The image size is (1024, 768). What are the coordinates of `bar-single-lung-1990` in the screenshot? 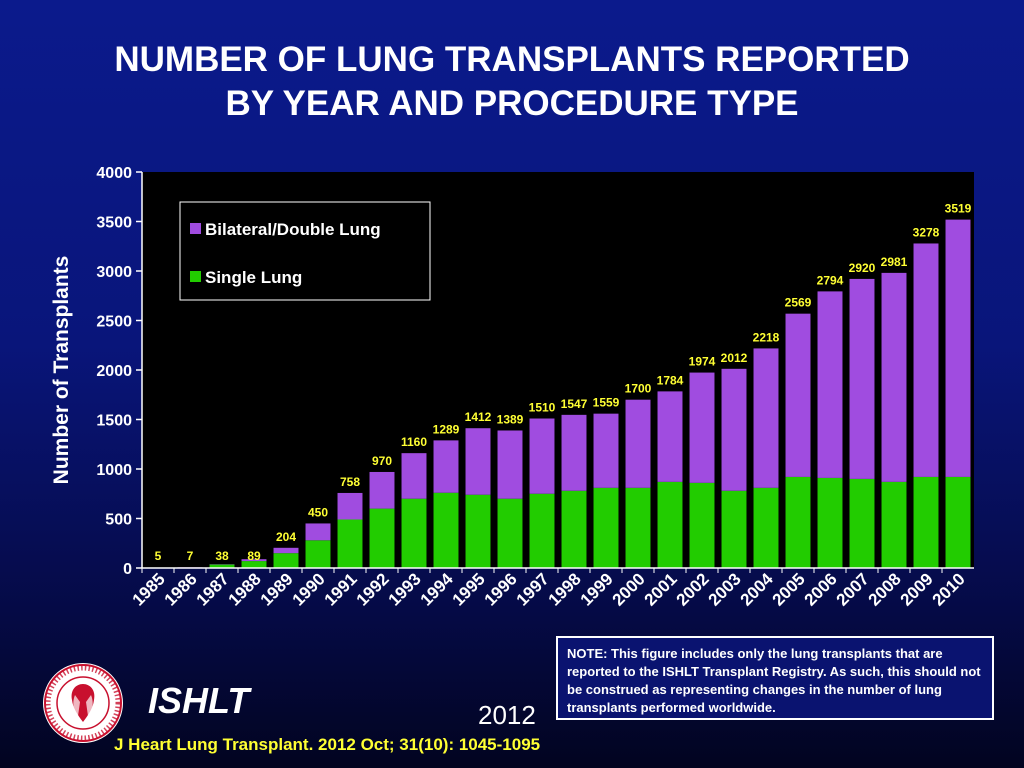 It's located at (318, 554).